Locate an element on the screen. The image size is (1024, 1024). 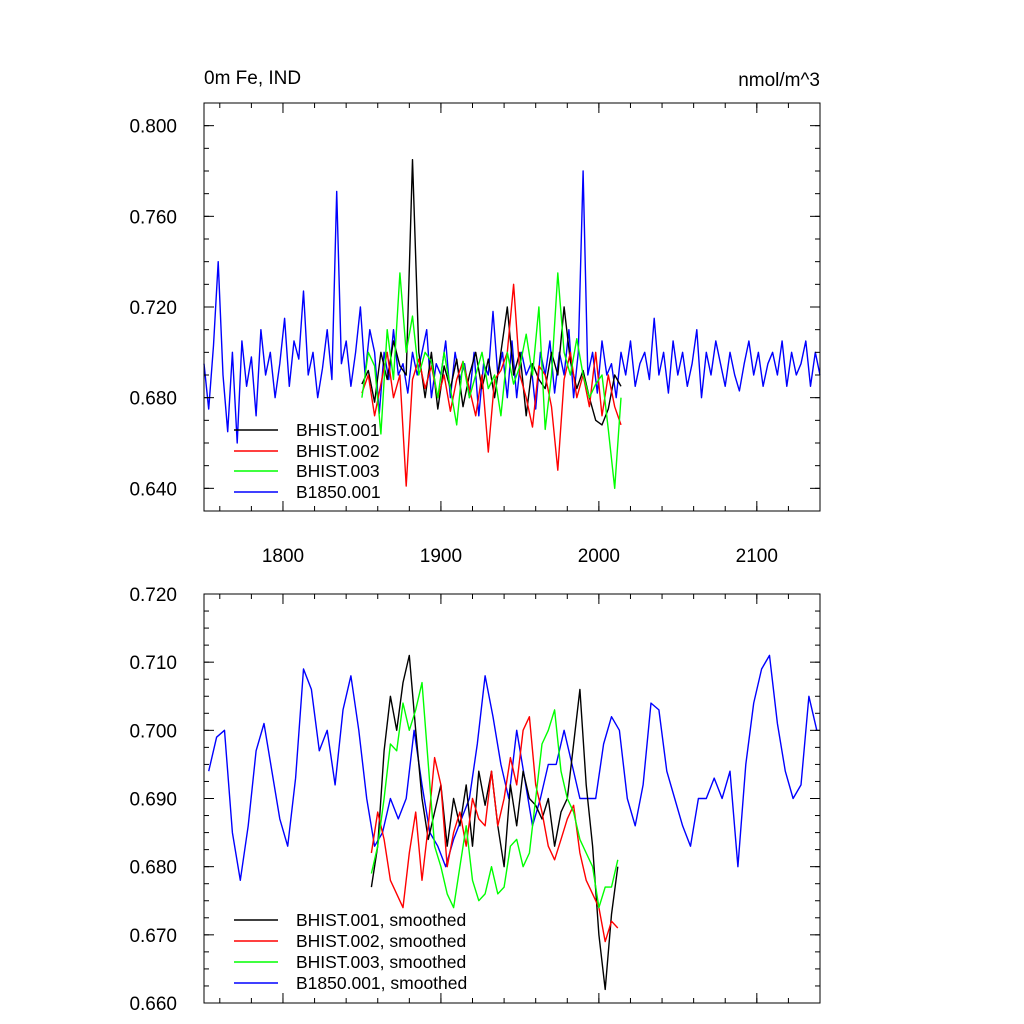
y-tick-label: 0.800 is located at coordinates (153, 127).